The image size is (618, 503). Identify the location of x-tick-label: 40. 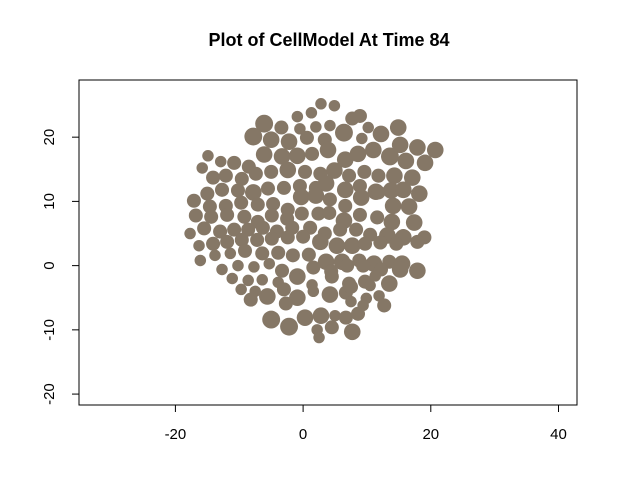
(558, 434).